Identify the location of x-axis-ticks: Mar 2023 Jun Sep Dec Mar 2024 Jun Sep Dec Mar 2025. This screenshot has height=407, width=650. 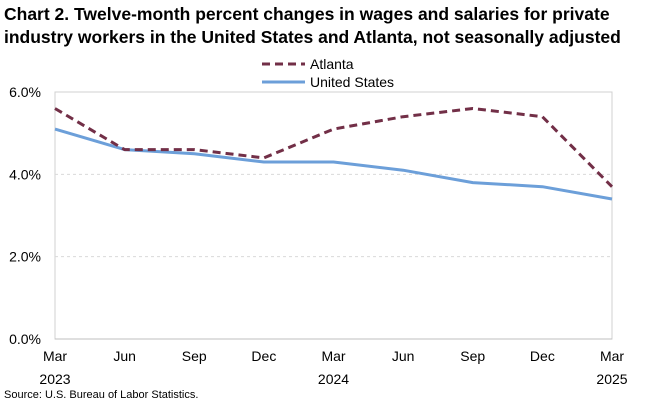
(333, 367).